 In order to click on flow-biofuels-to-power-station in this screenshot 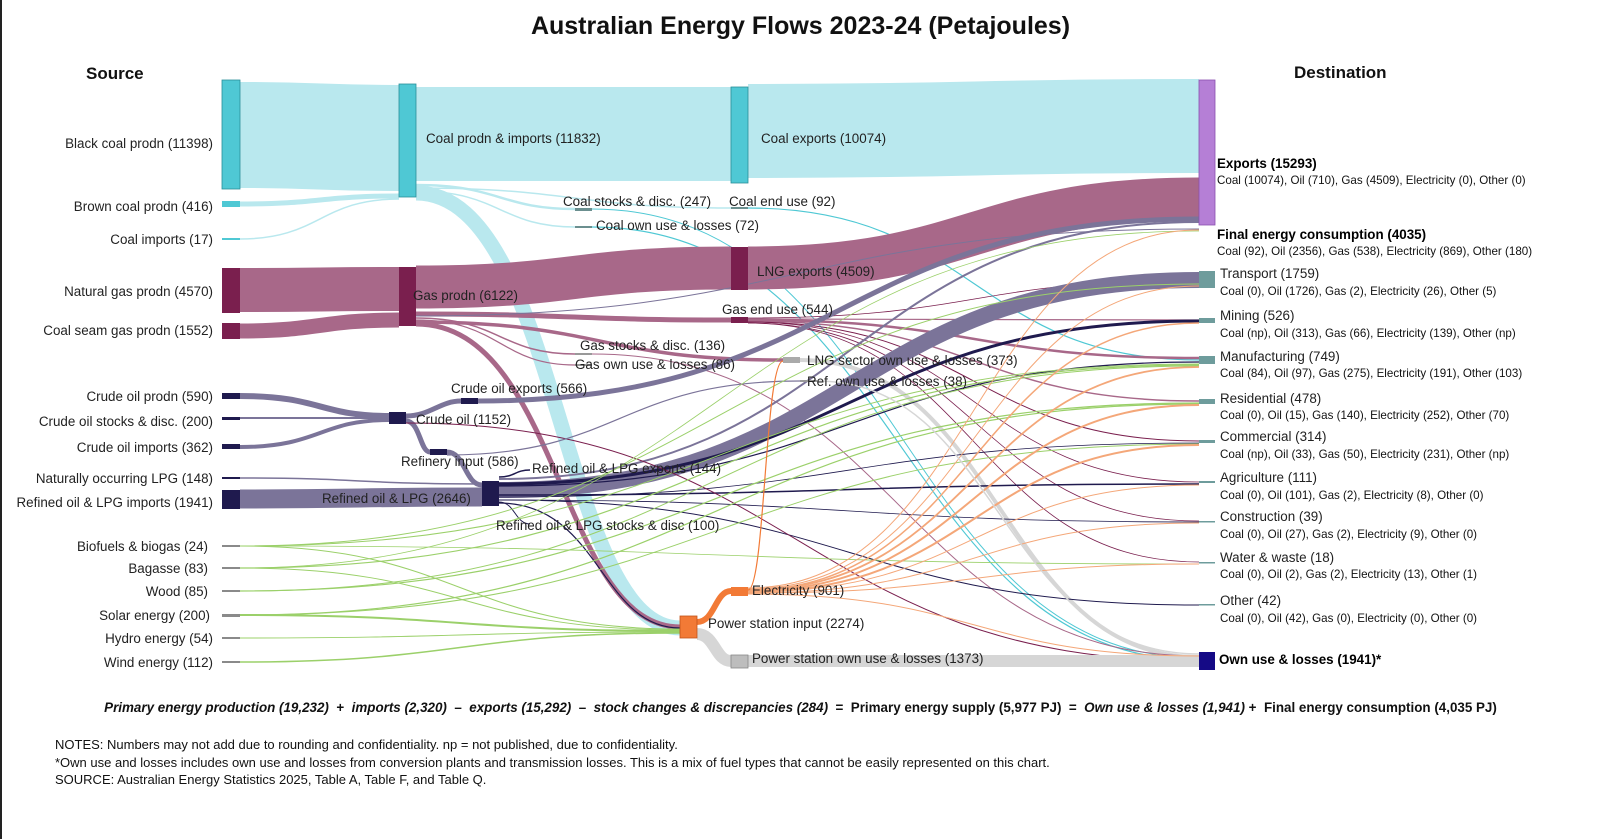, I will do `click(460, 587)`.